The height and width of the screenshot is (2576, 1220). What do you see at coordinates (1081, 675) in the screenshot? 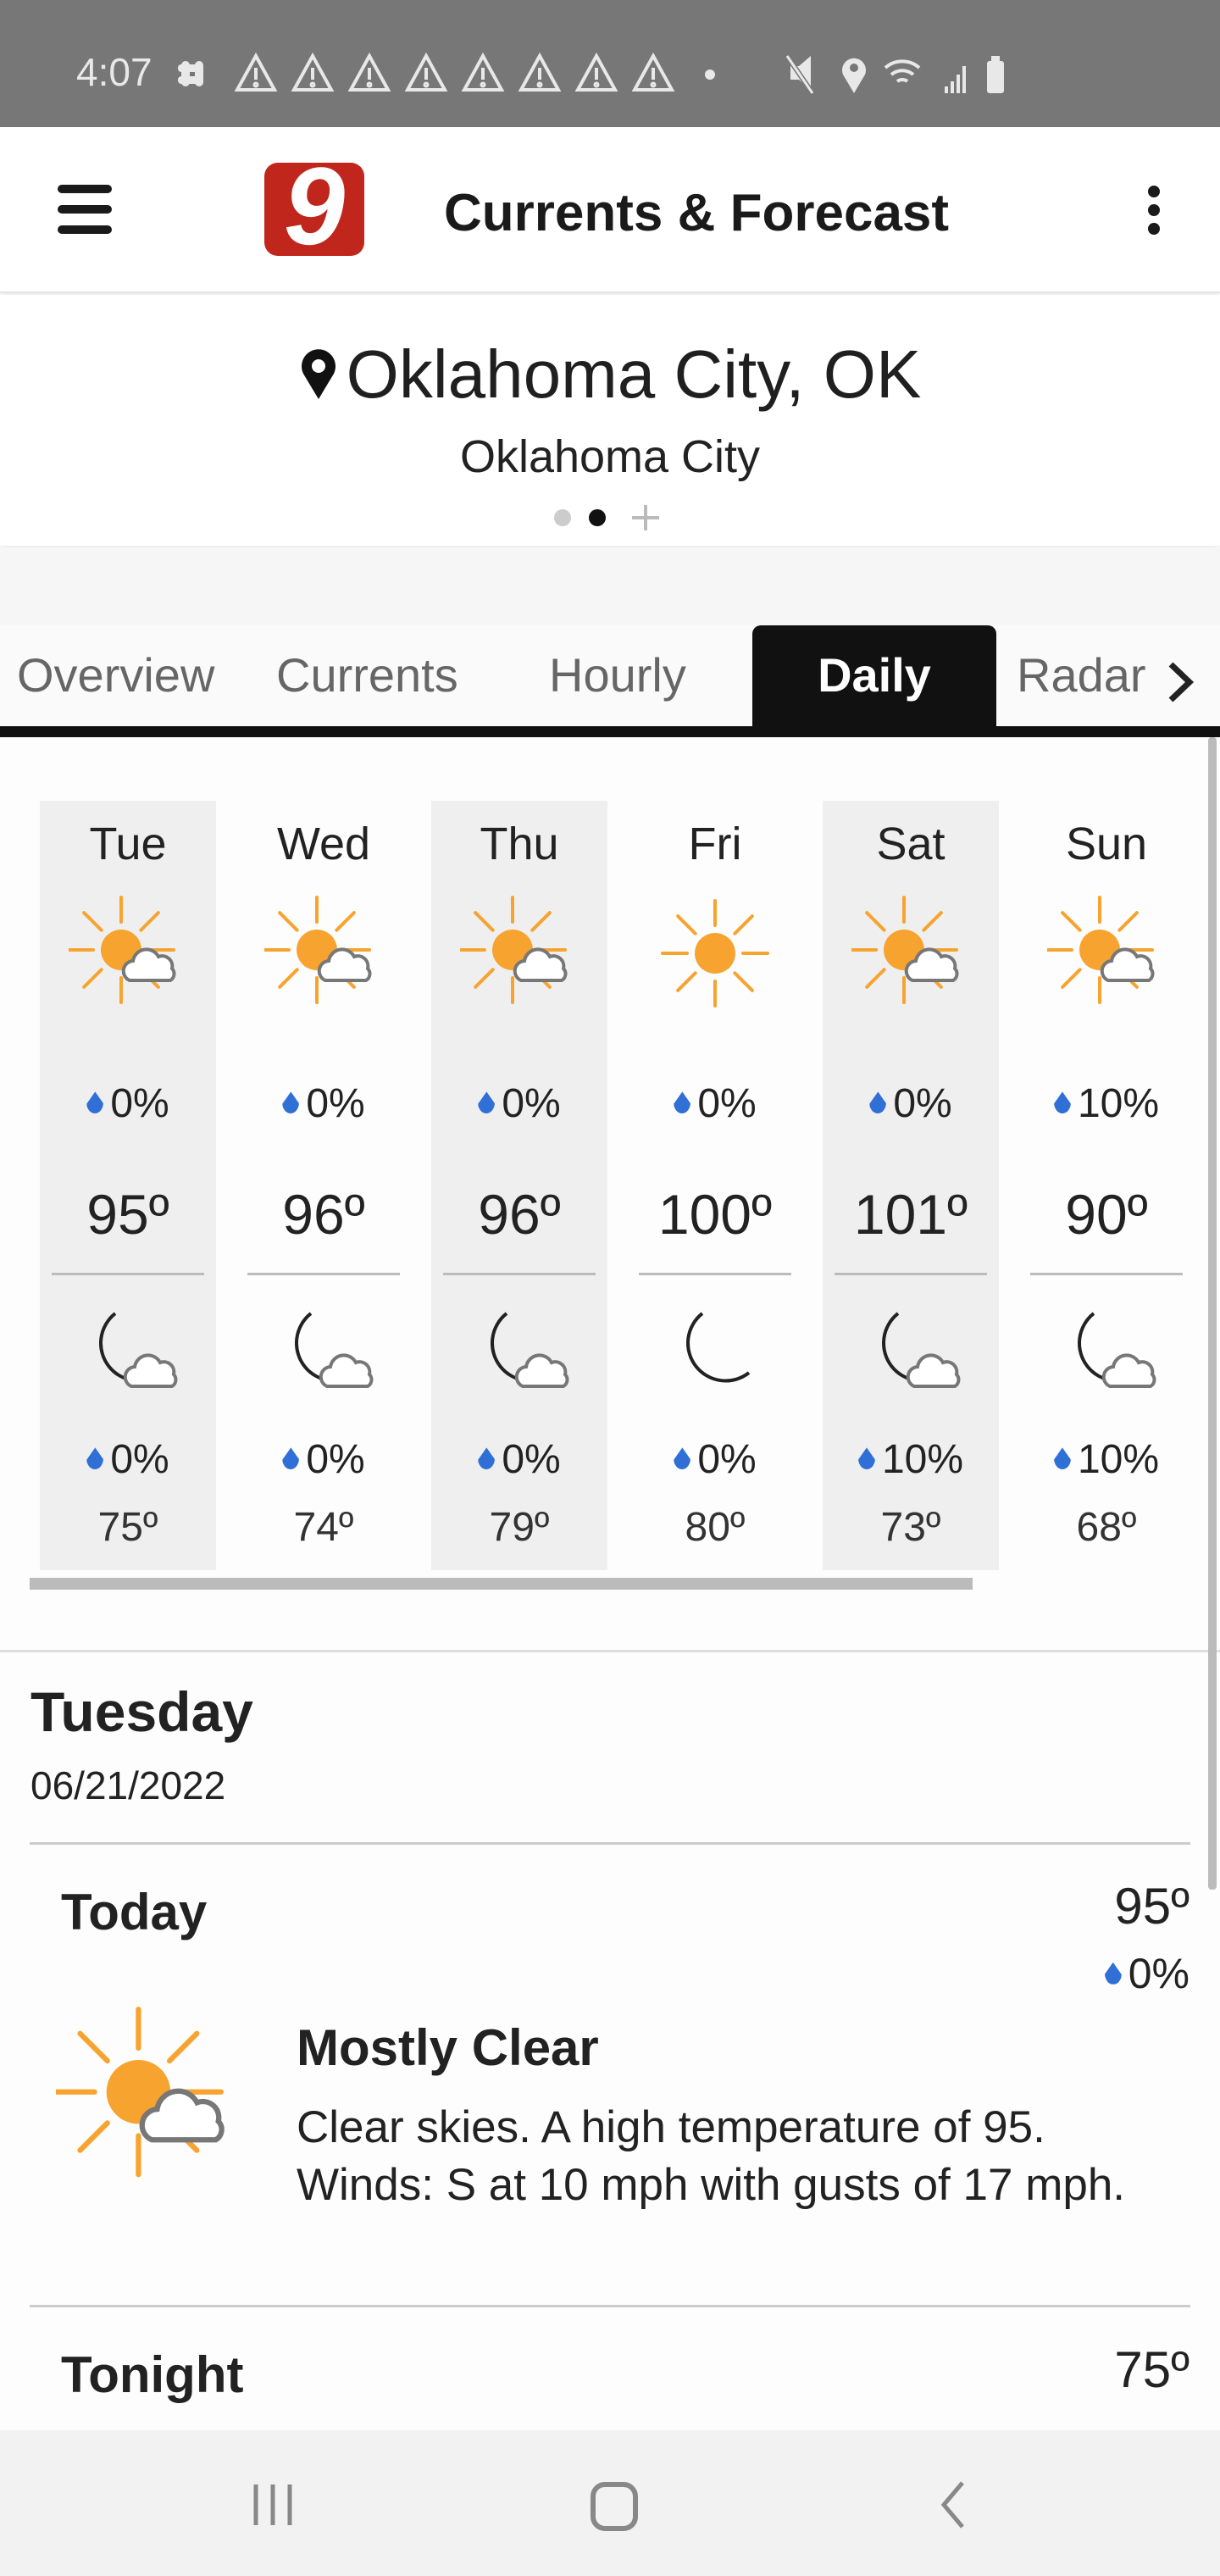
I see `tab-radar: Radar` at bounding box center [1081, 675].